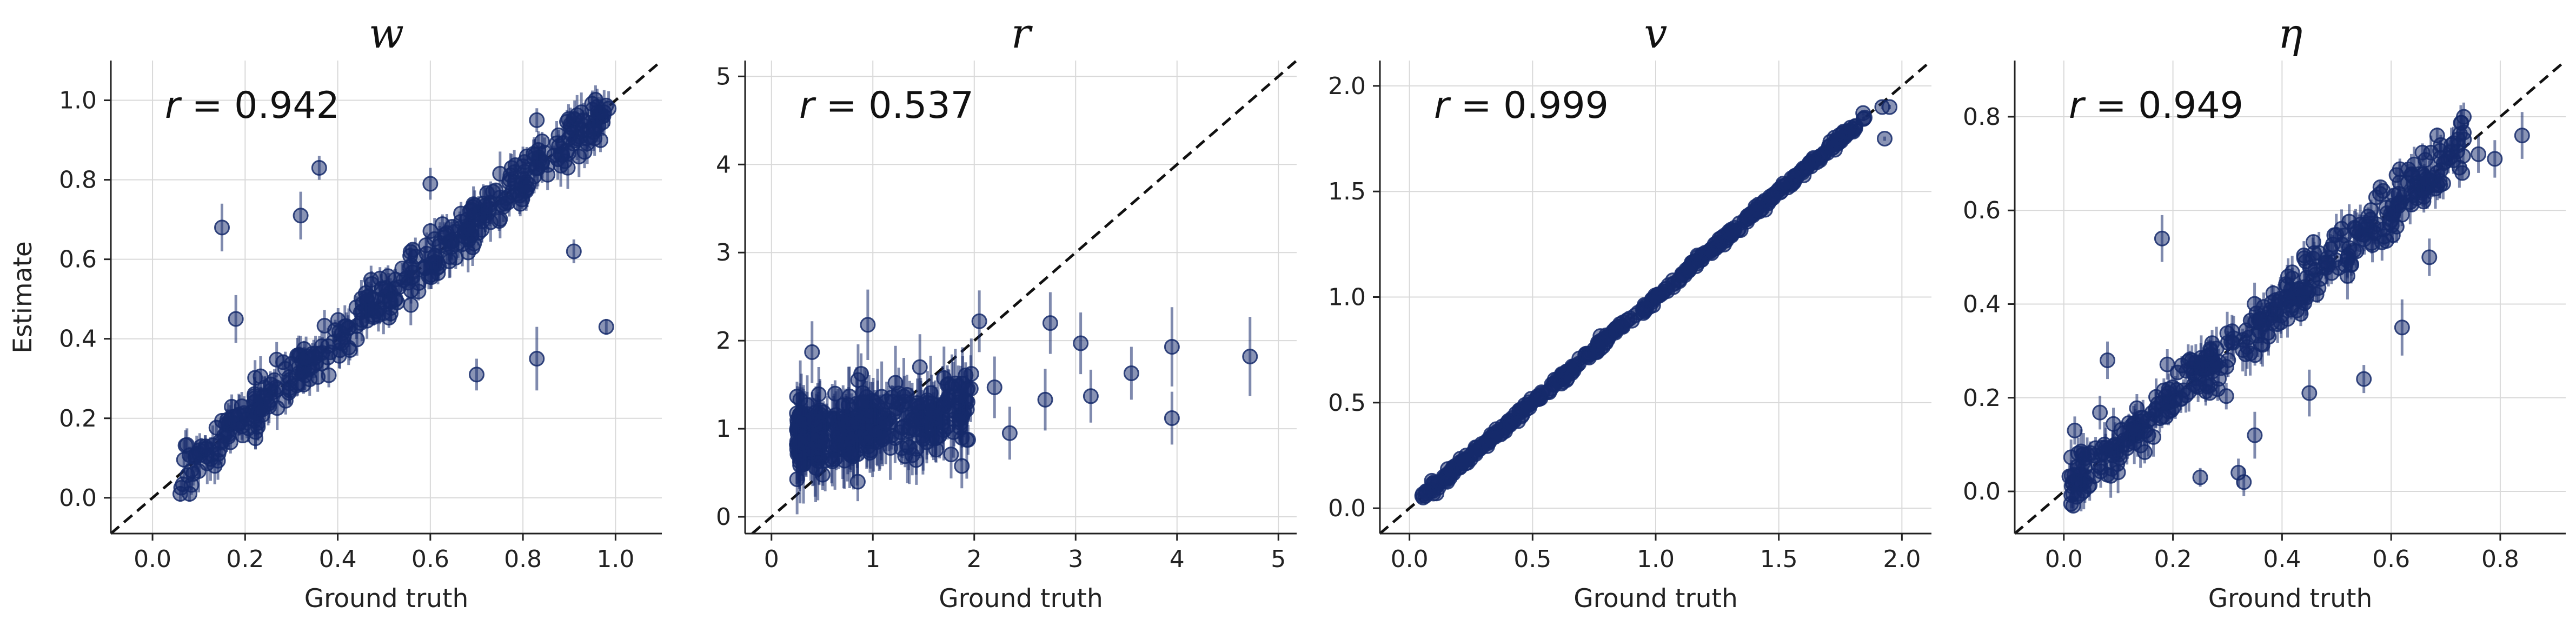  What do you see at coordinates (1779, 559) in the screenshot?
I see `x-tick-label: 1.5` at bounding box center [1779, 559].